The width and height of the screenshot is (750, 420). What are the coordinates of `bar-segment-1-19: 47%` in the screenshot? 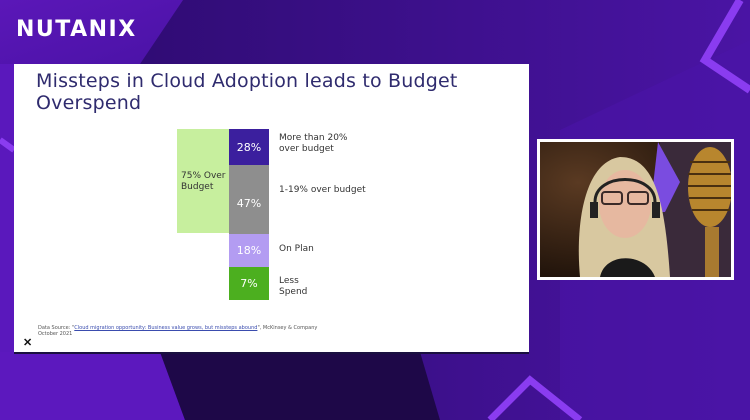 It's located at (249, 199).